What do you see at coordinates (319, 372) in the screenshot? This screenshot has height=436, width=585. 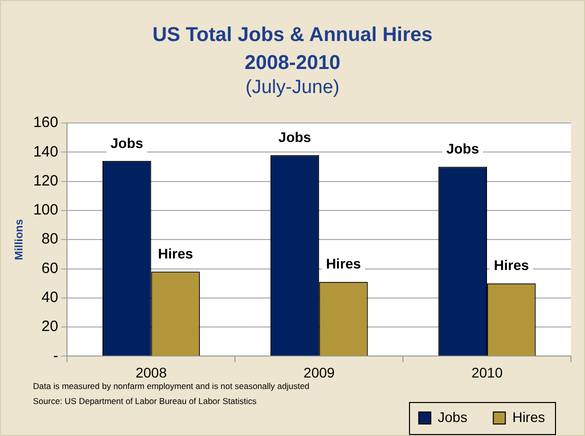 I see `x-tick-label: 2009` at bounding box center [319, 372].